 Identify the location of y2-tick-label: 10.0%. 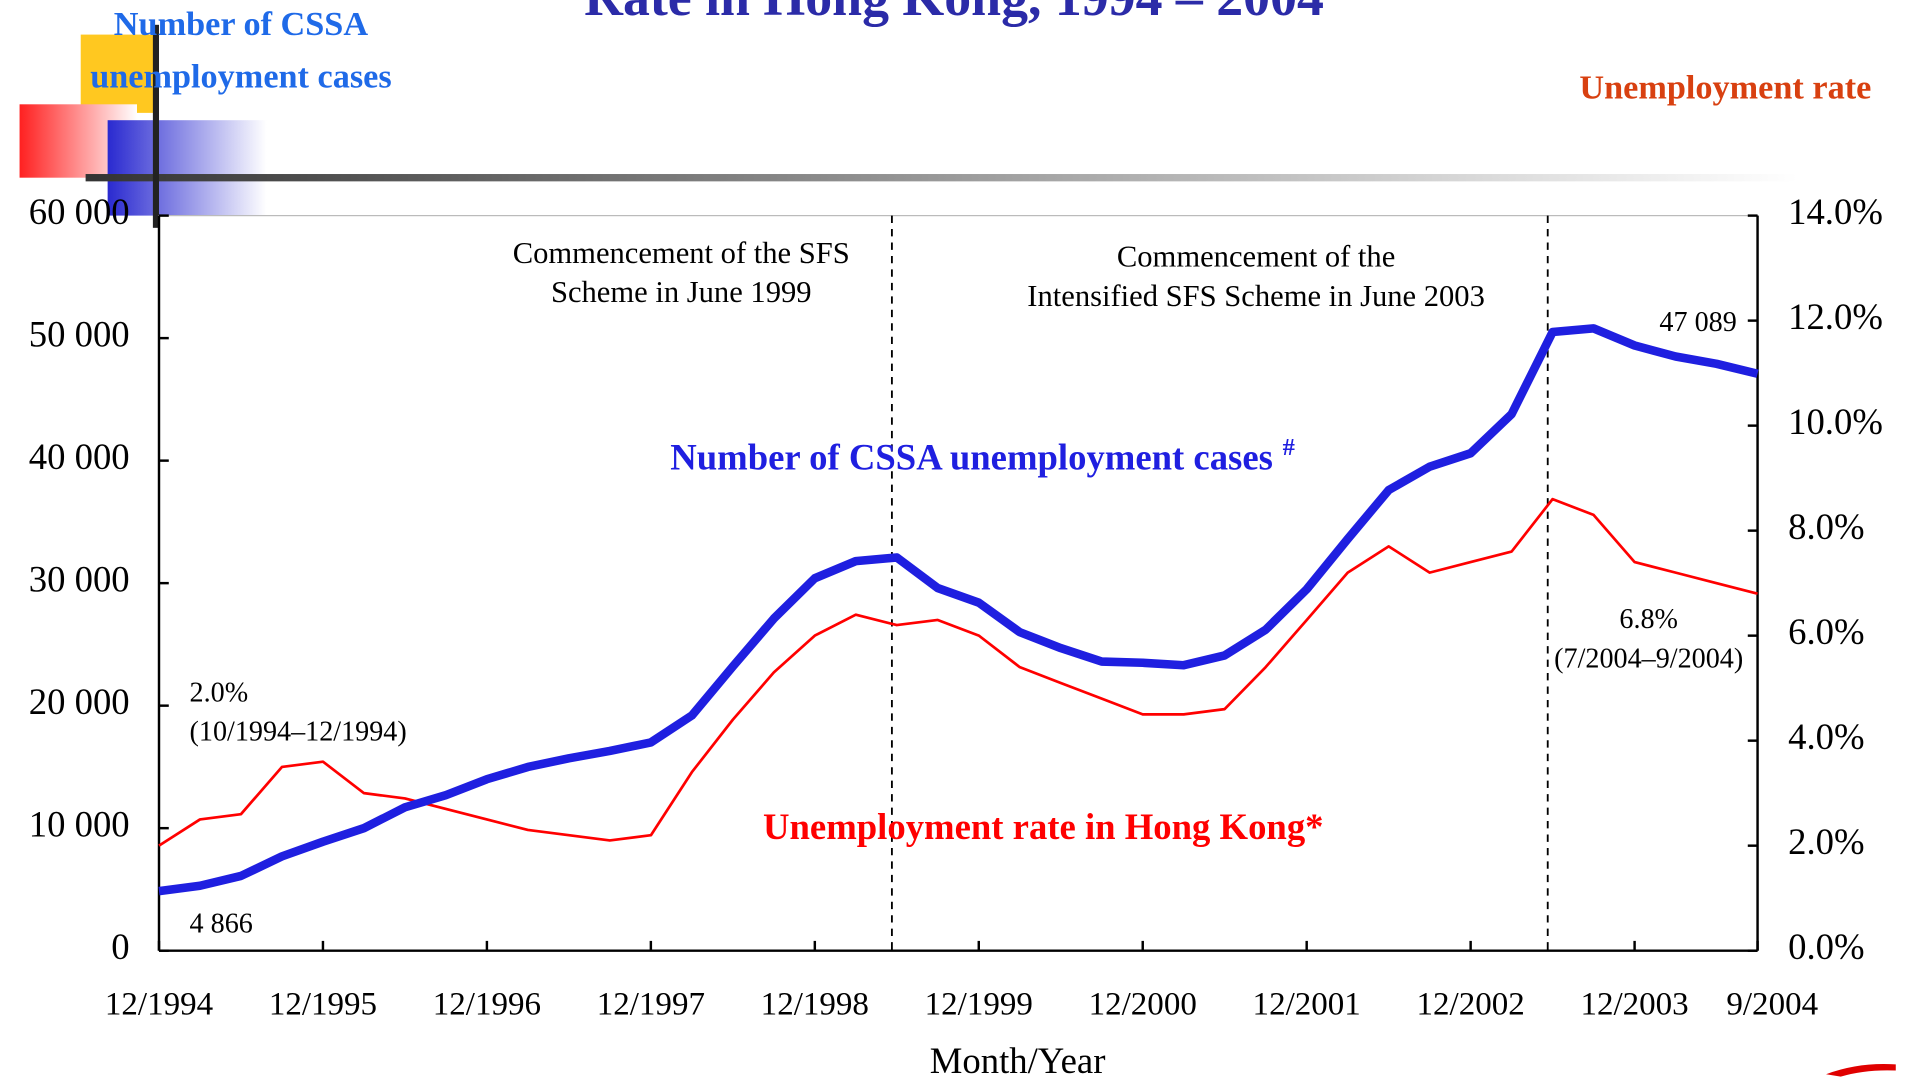
(1835, 421).